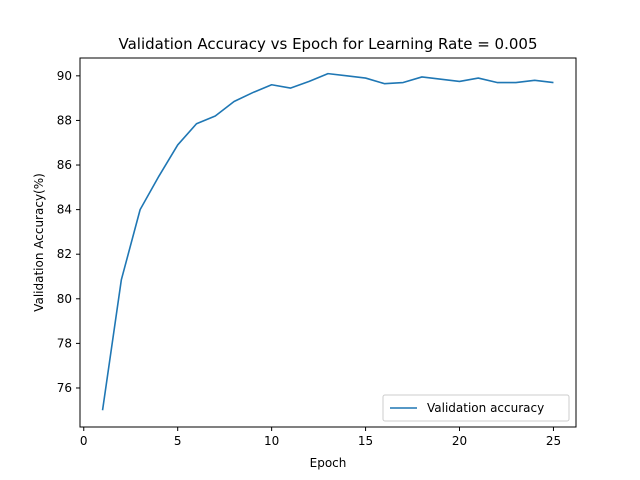 Image resolution: width=640 pixels, height=480 pixels. What do you see at coordinates (39, 242) in the screenshot?
I see `y-axis-label: Validation Accuracy(%)` at bounding box center [39, 242].